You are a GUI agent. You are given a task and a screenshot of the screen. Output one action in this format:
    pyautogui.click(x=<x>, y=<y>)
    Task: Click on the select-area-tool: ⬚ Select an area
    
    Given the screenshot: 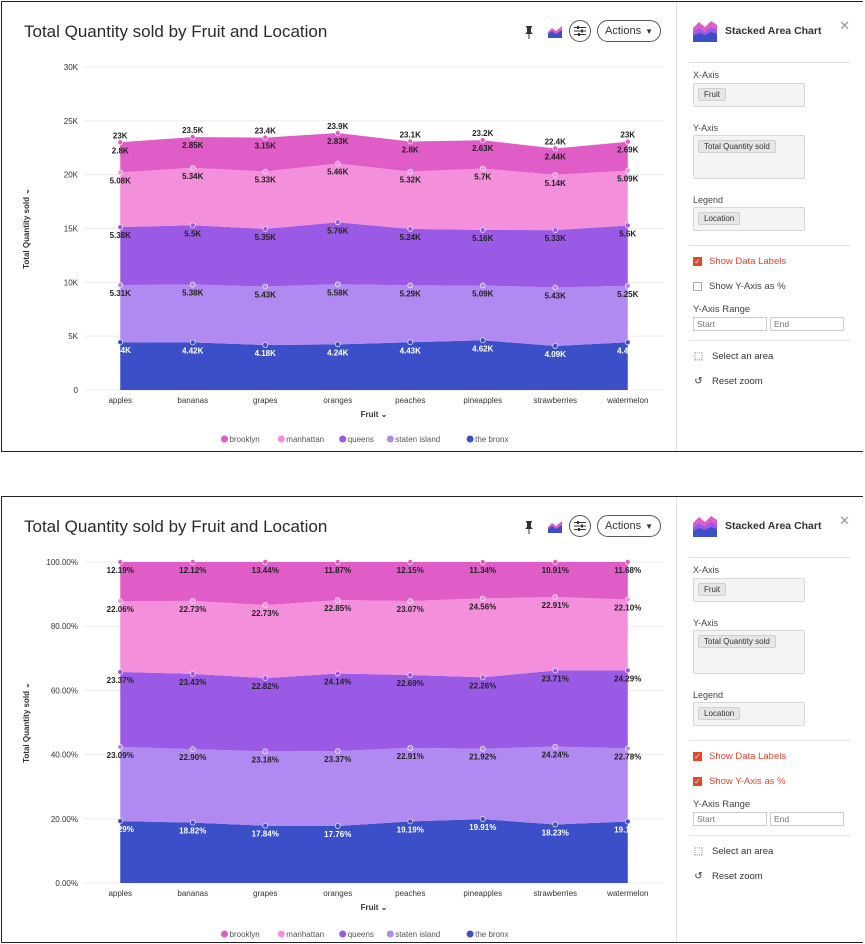 What is the action you would take?
    pyautogui.click(x=733, y=356)
    